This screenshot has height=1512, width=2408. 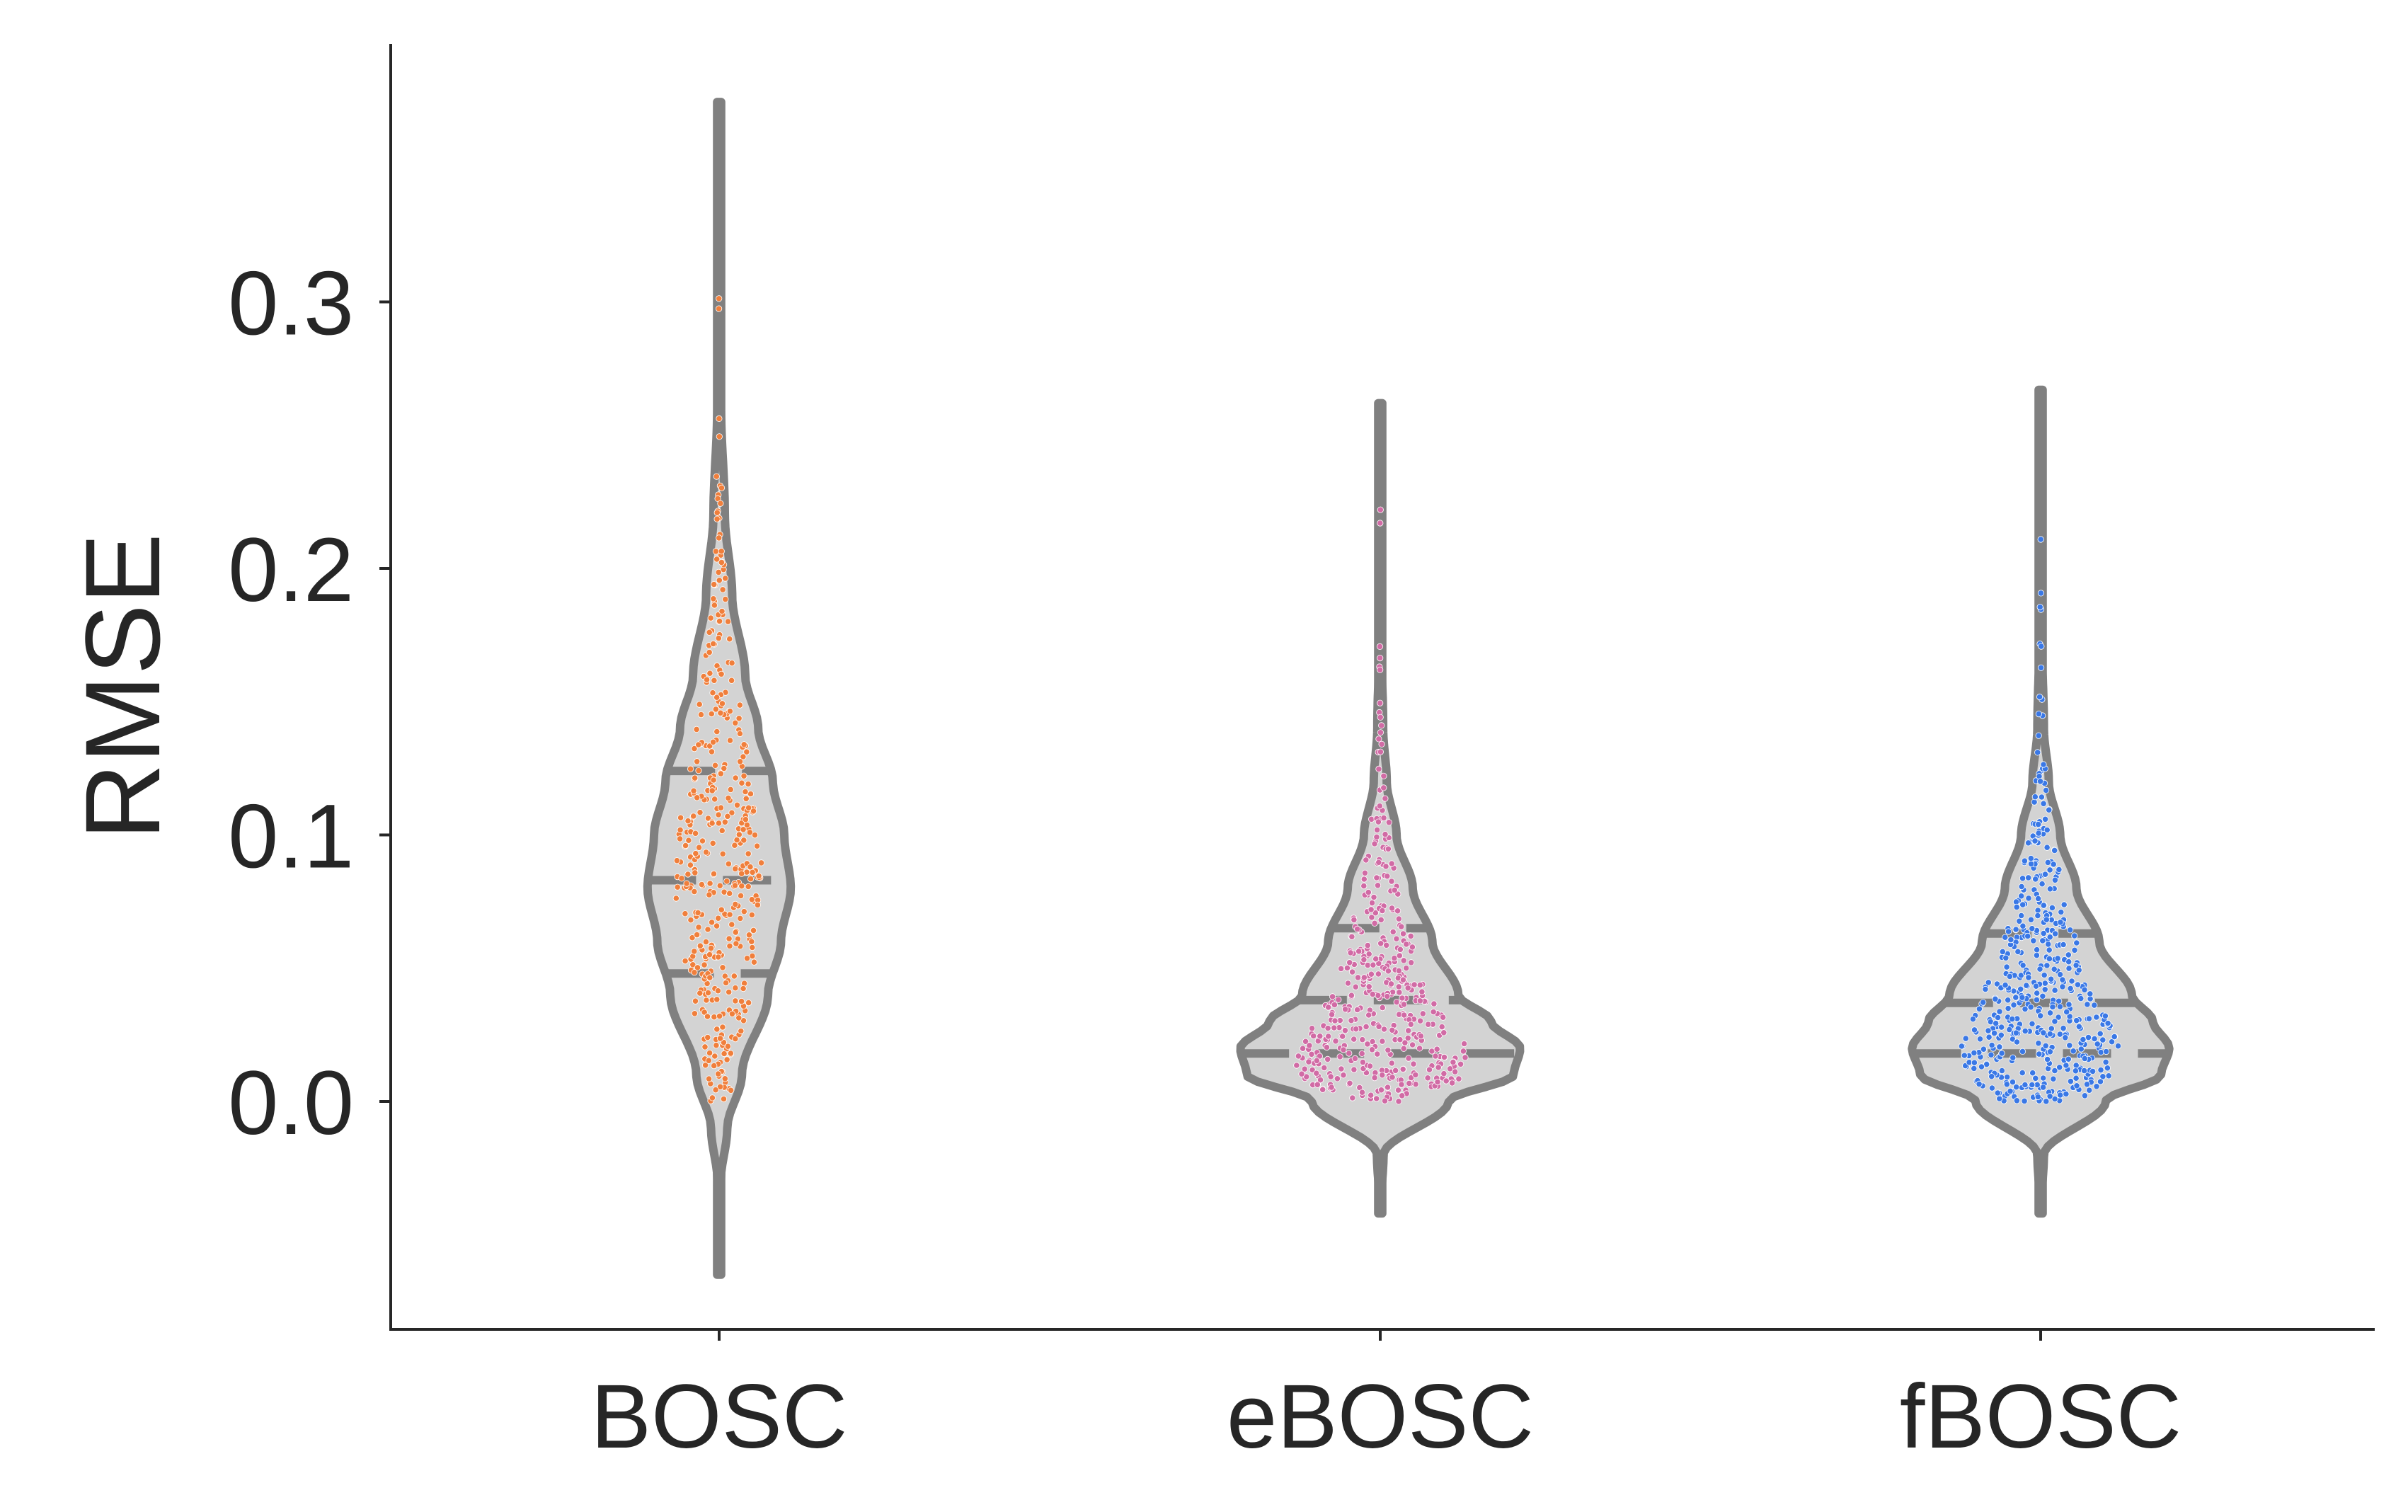 I want to click on x-tick-label-bosc: BOSC, so click(x=720, y=1416).